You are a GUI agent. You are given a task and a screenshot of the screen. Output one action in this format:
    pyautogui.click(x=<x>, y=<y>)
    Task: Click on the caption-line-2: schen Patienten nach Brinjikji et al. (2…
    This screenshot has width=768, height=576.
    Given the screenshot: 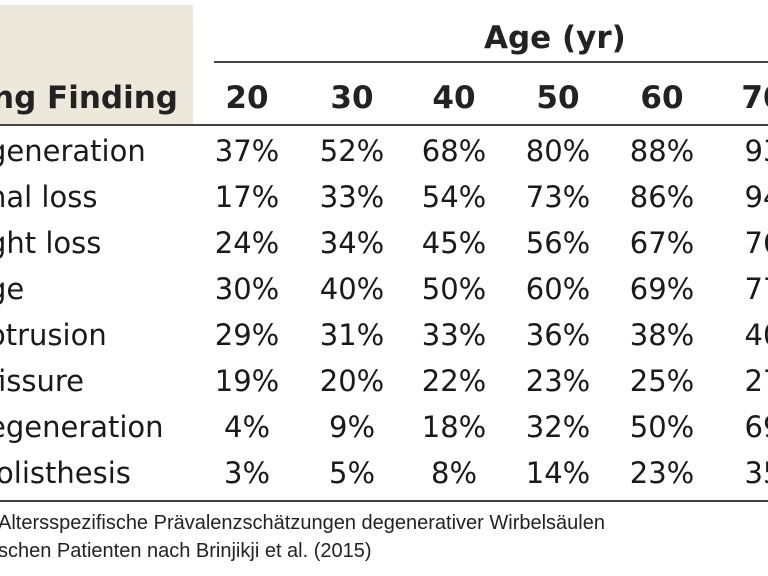 What is the action you would take?
    pyautogui.click(x=186, y=551)
    